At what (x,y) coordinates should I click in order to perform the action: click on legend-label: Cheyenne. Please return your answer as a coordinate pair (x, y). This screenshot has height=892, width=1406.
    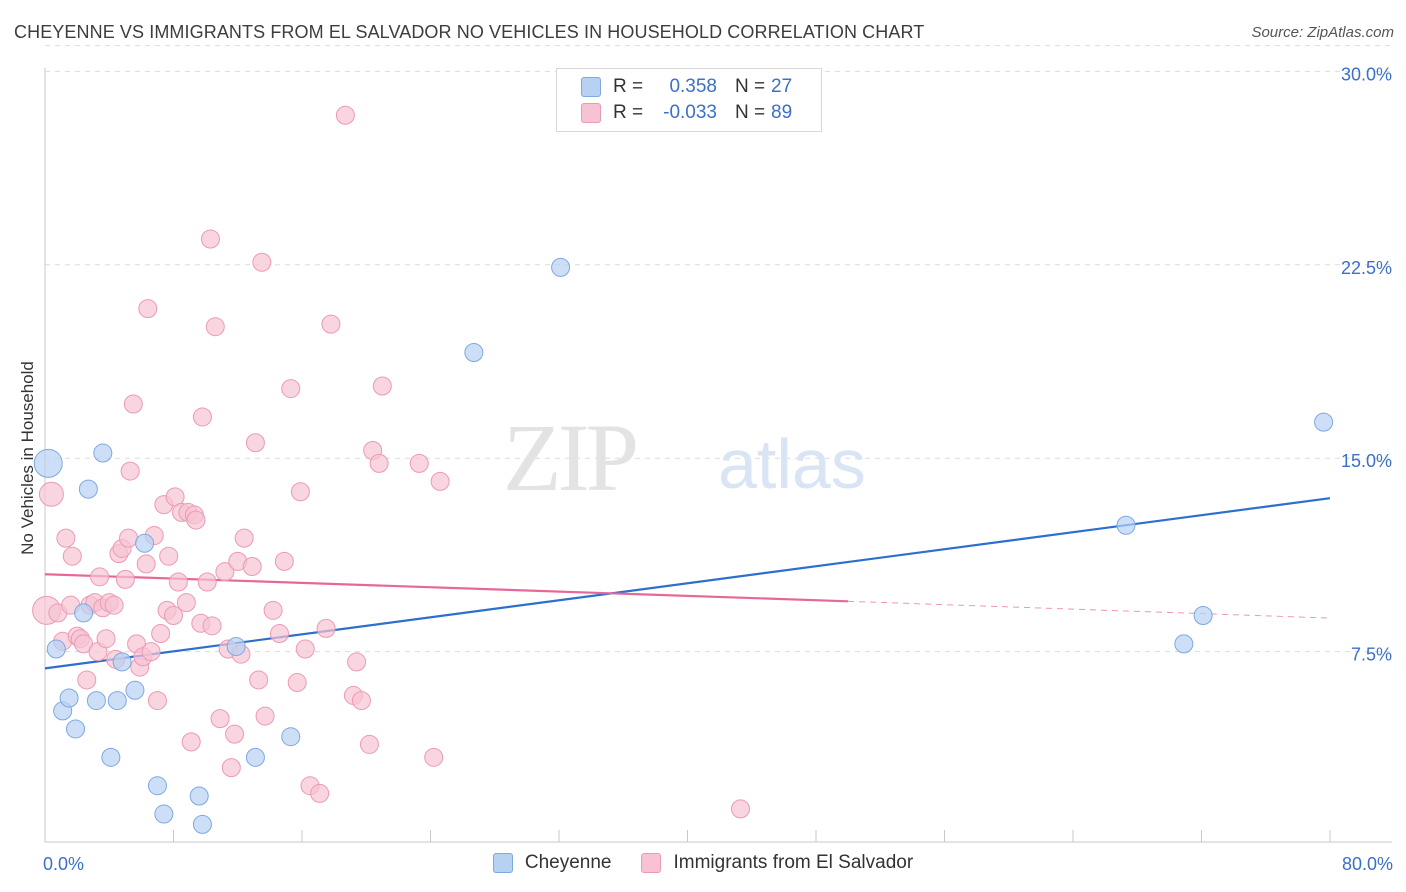
    Looking at the image, I should click on (568, 862).